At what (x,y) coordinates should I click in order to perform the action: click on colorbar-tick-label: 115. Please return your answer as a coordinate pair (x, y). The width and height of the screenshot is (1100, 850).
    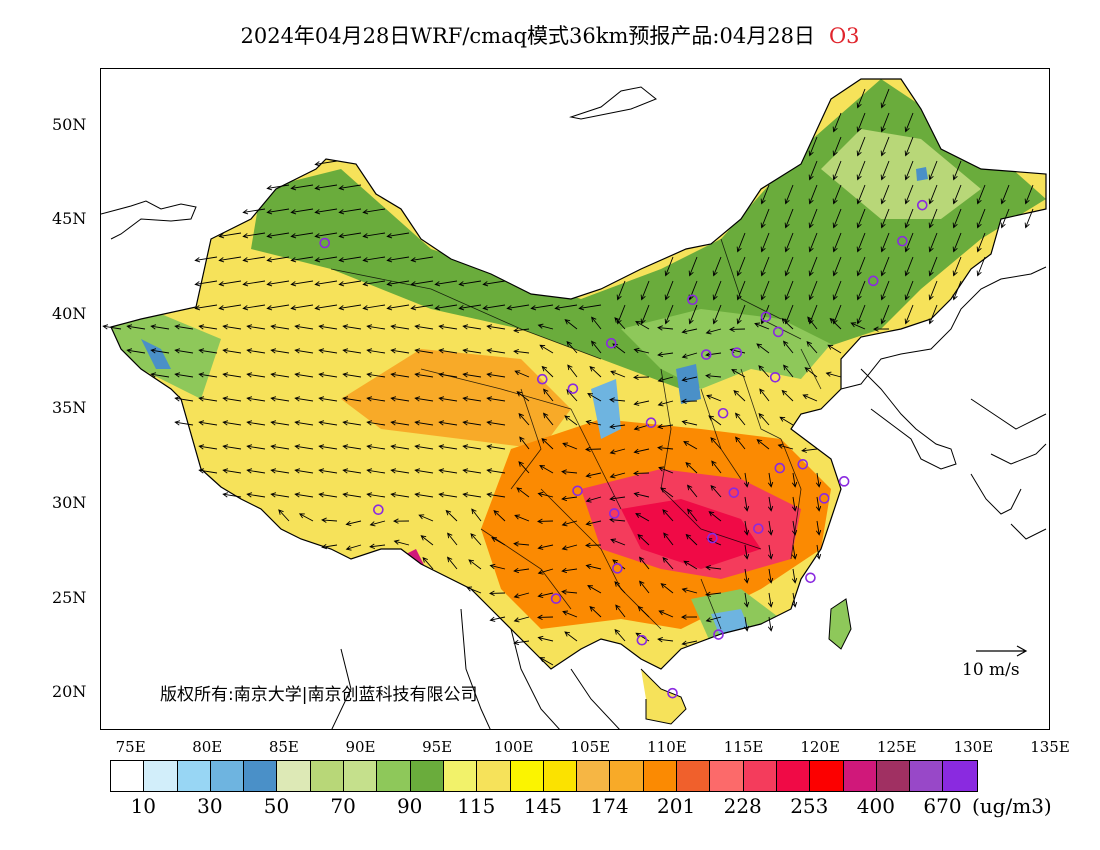
    Looking at the image, I should click on (476, 806).